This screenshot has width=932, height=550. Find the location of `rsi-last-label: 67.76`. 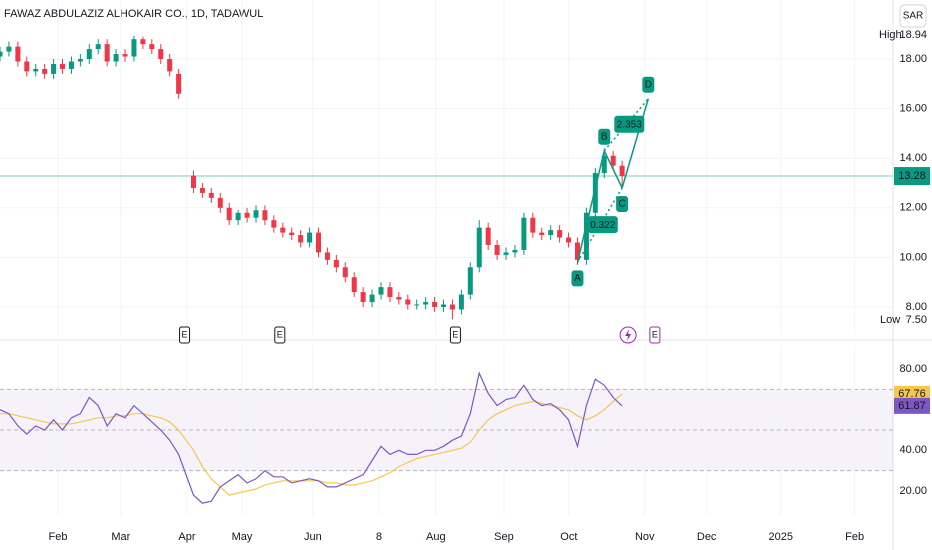

rsi-last-label: 67.76 is located at coordinates (912, 394).